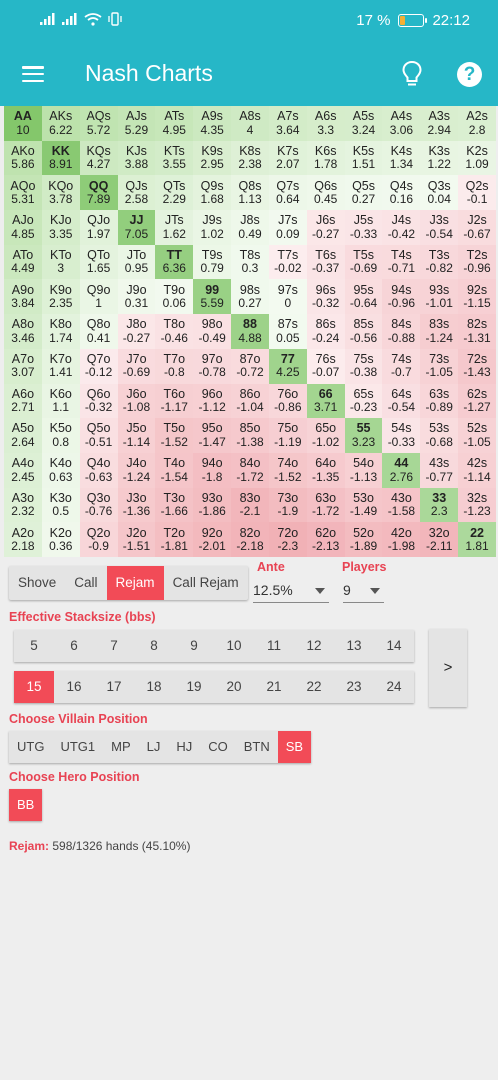 The width and height of the screenshot is (498, 1080). I want to click on hand-cell: T9o 0.06, so click(174, 297).